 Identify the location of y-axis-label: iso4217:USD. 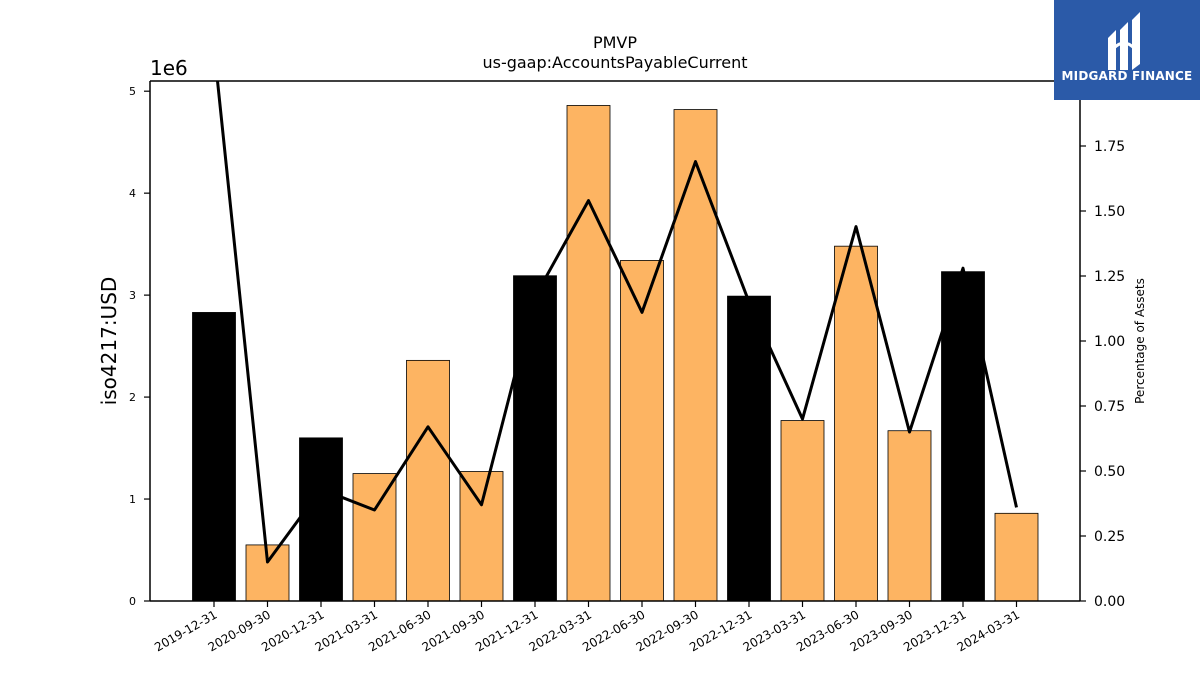
(109, 341).